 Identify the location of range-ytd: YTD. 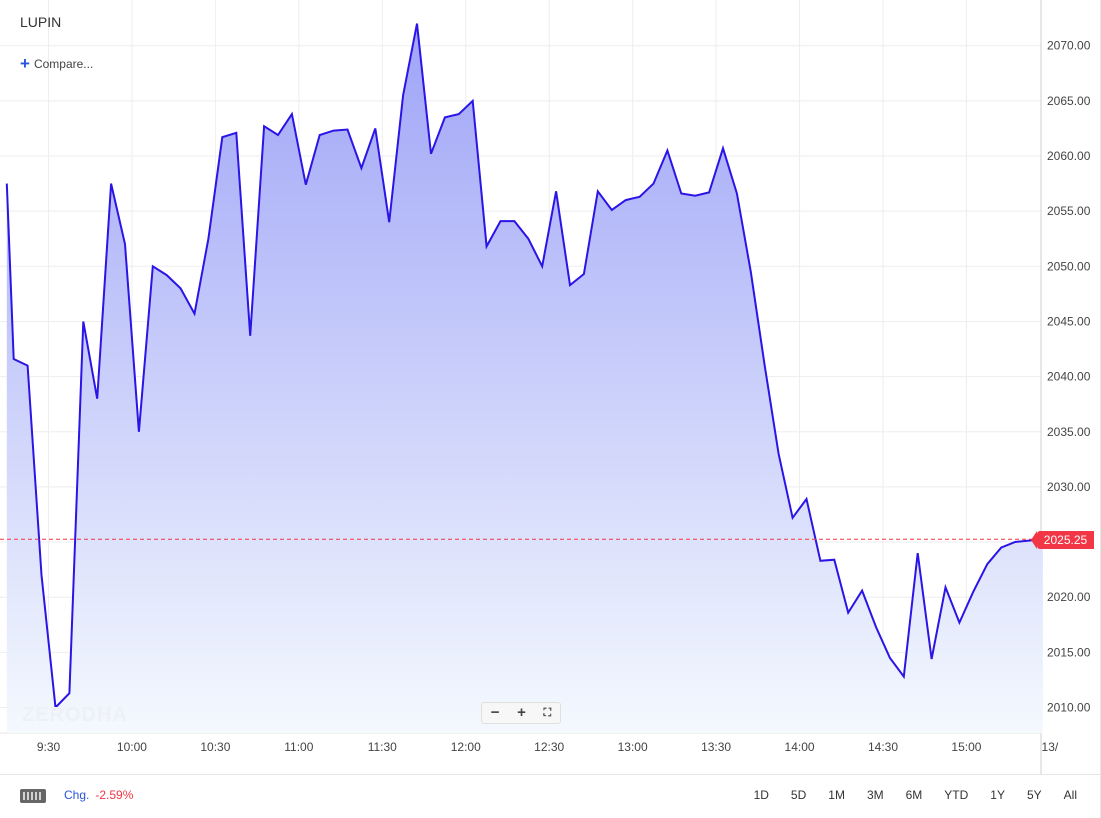
(956, 795).